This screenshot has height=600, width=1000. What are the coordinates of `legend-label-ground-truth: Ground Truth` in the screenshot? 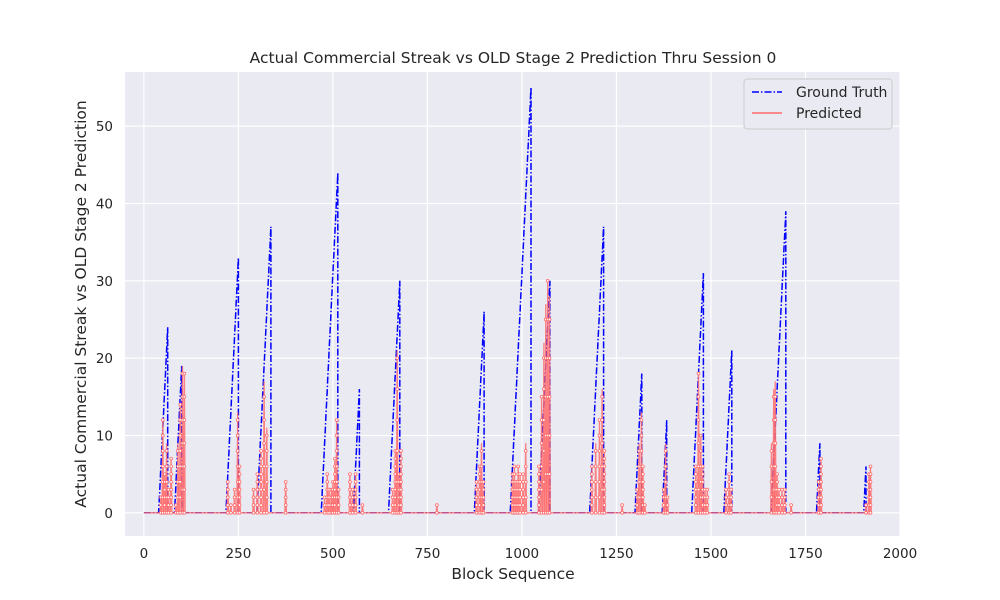 It's located at (841, 93).